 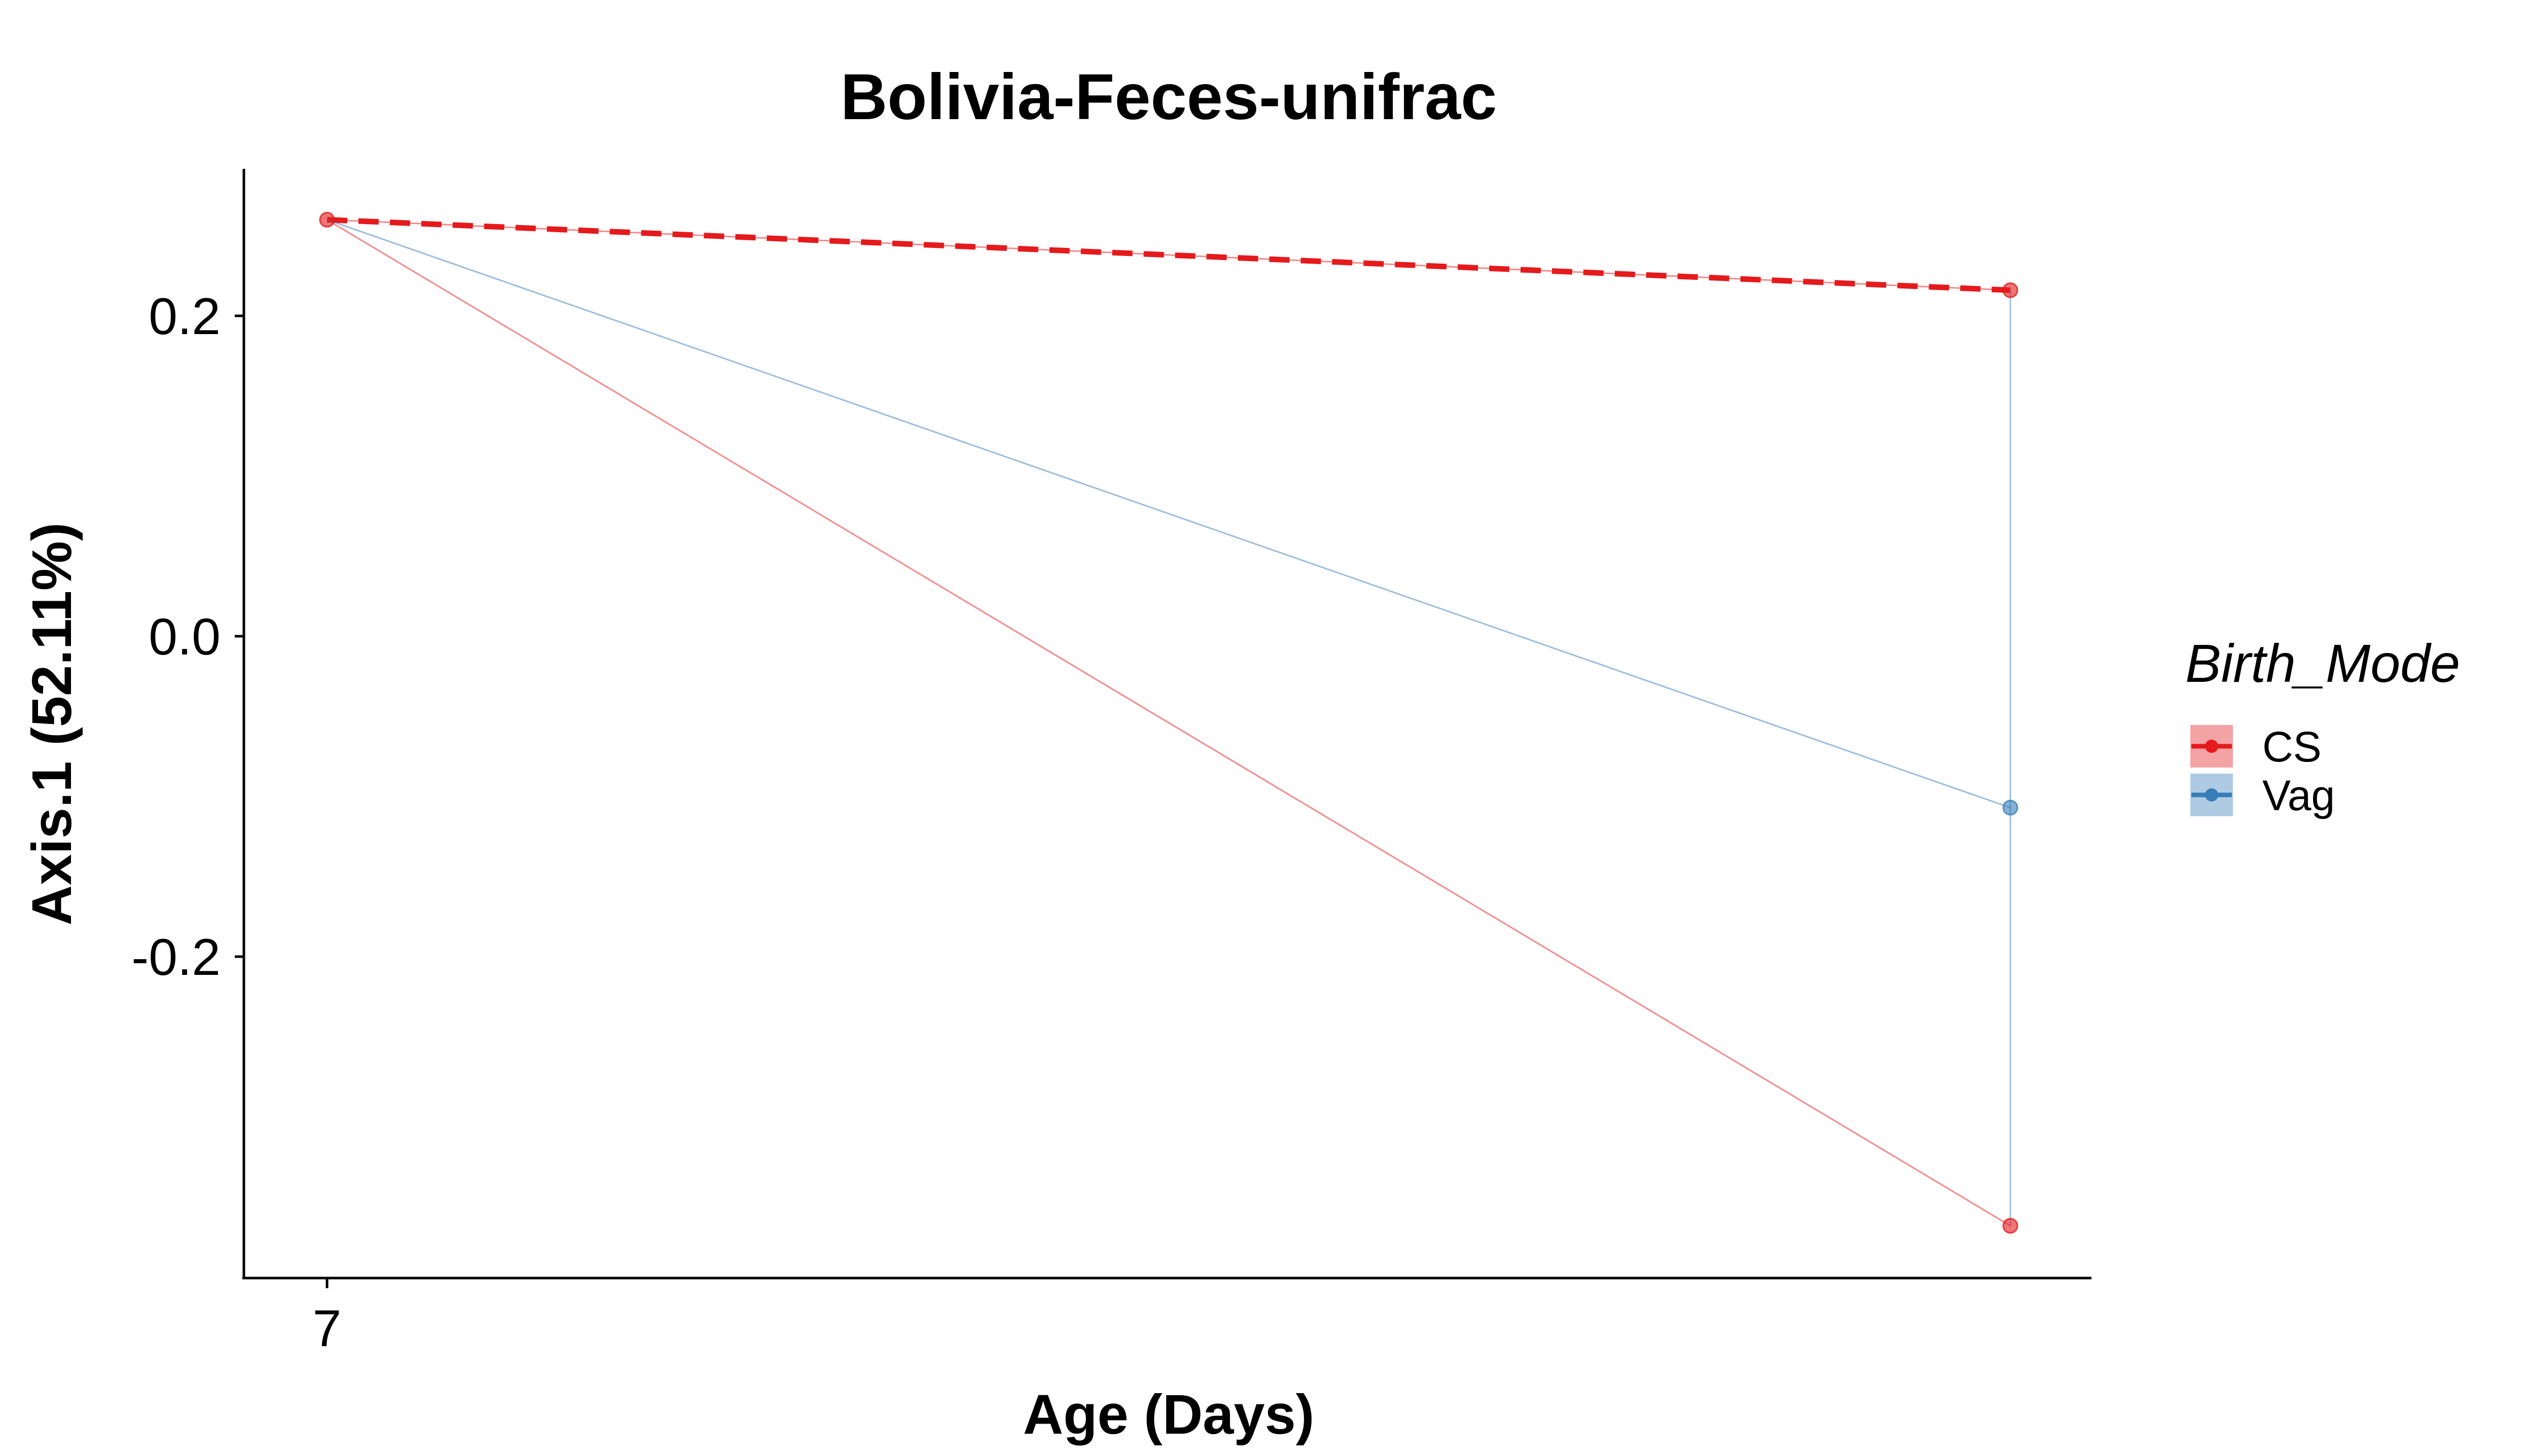 I want to click on y-tick-label: 0.2, so click(x=185, y=316).